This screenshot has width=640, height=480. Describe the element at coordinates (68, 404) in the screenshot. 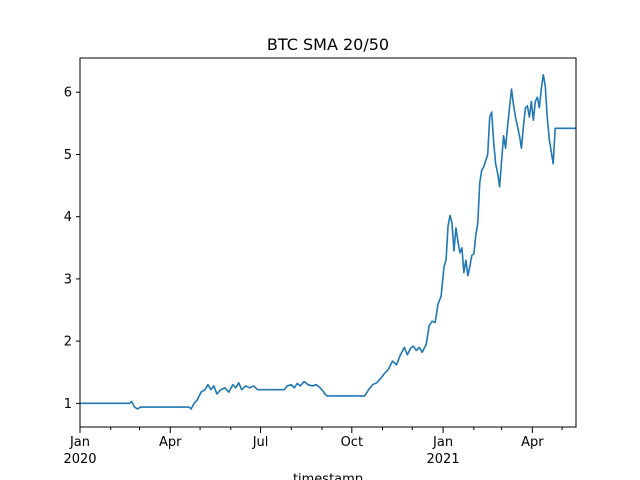

I see `y-tick-label: 1` at that location.